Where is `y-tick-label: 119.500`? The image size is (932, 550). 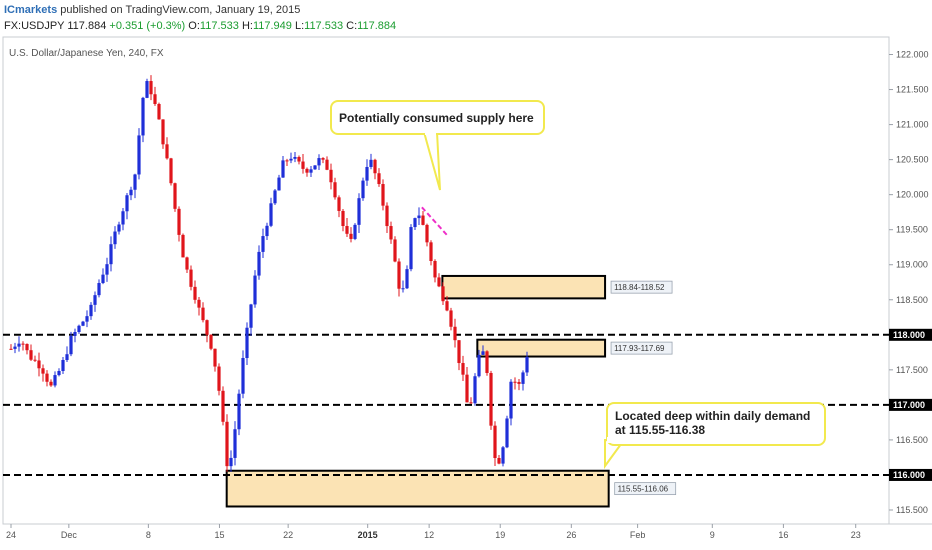 y-tick-label: 119.500 is located at coordinates (912, 230).